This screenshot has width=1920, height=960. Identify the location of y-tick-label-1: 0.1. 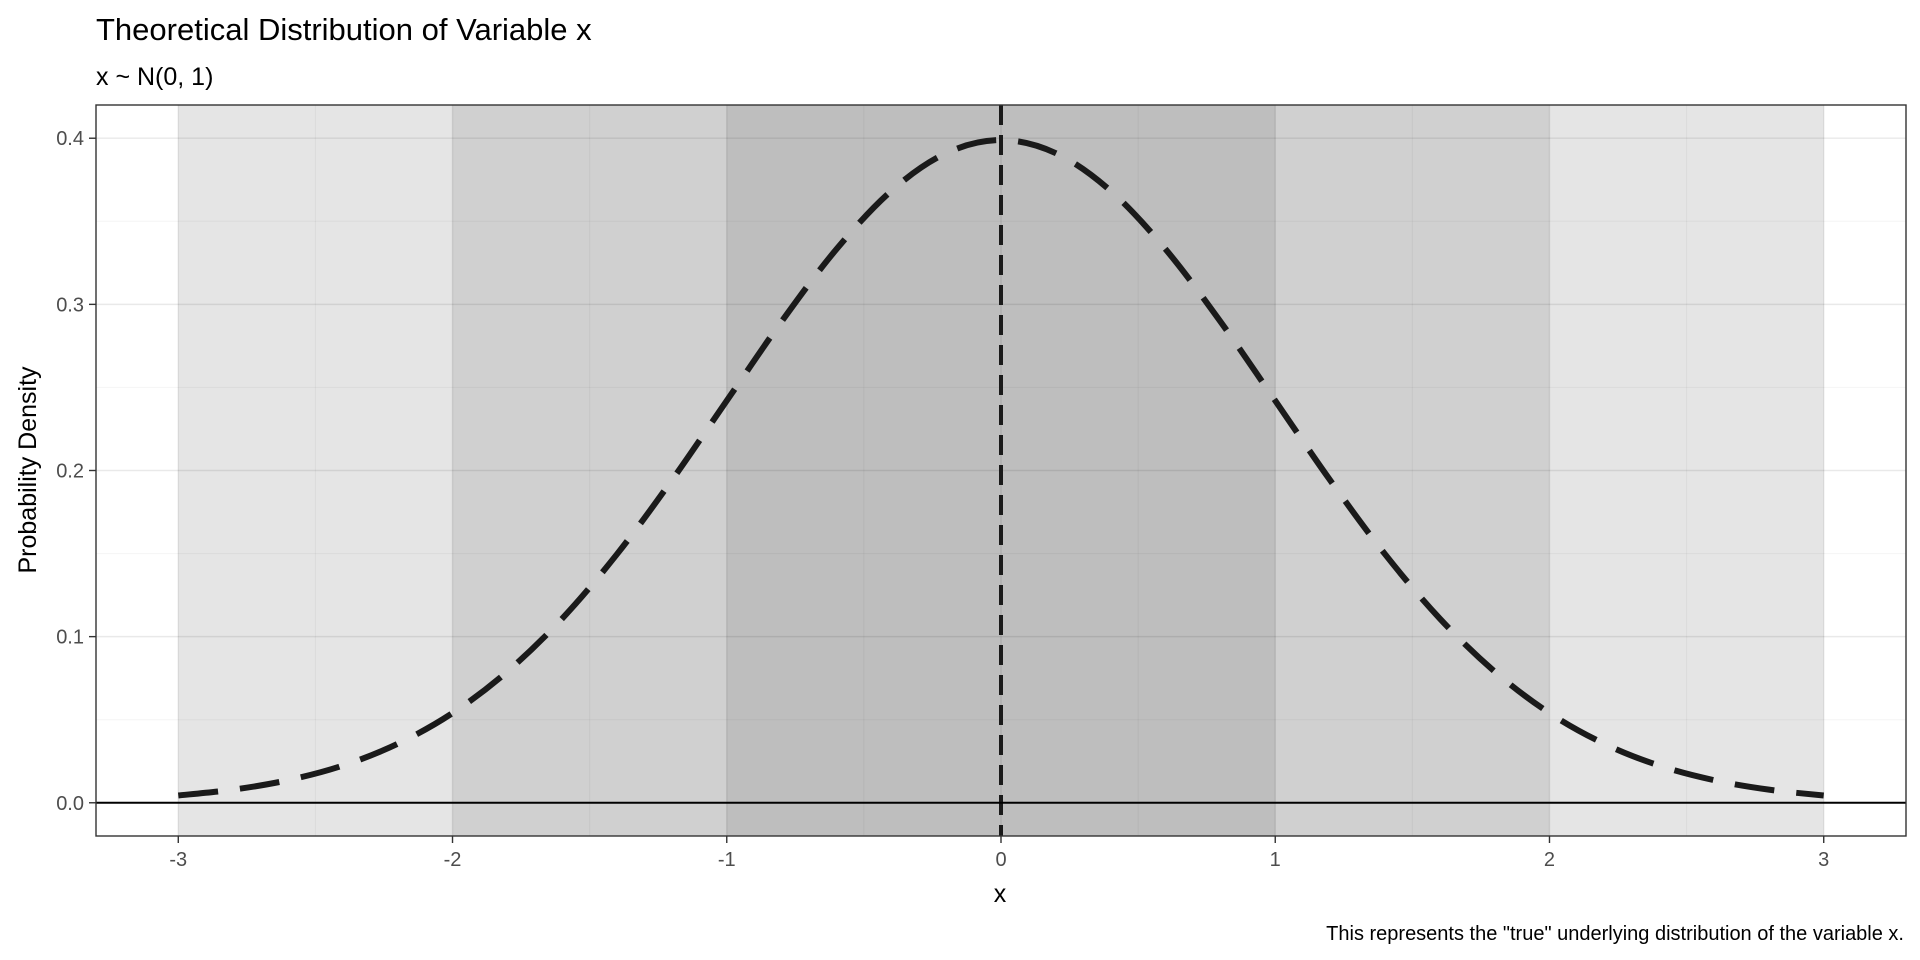
(70, 638).